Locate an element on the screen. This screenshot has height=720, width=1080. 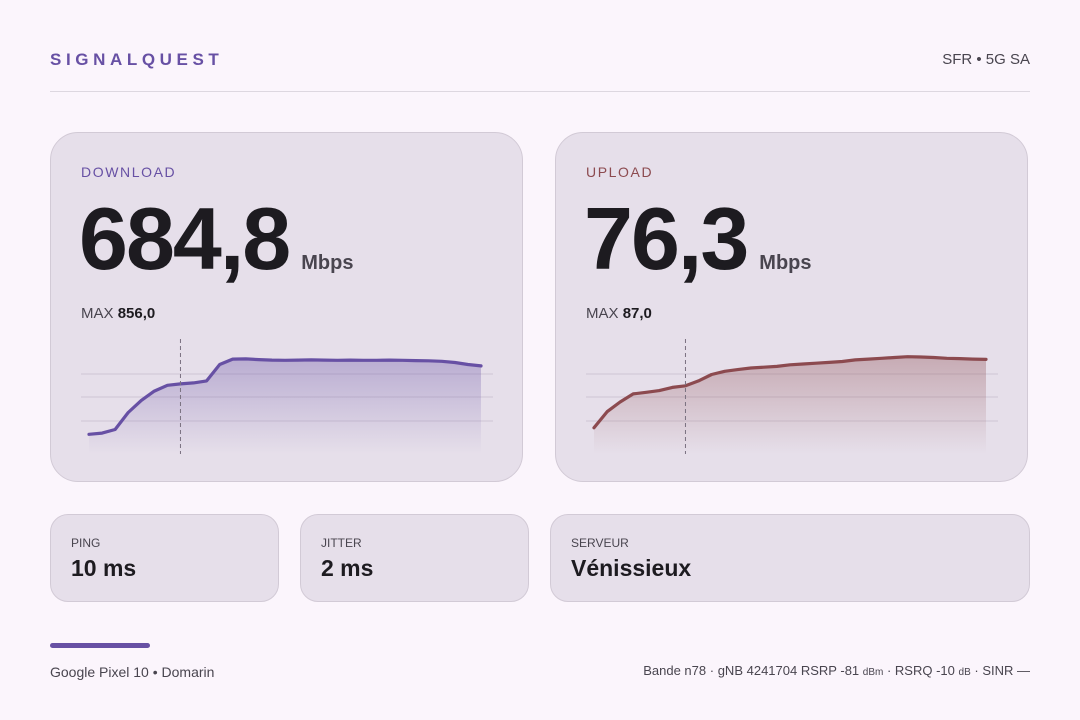
server-label: SERVEUR is located at coordinates (600, 543).